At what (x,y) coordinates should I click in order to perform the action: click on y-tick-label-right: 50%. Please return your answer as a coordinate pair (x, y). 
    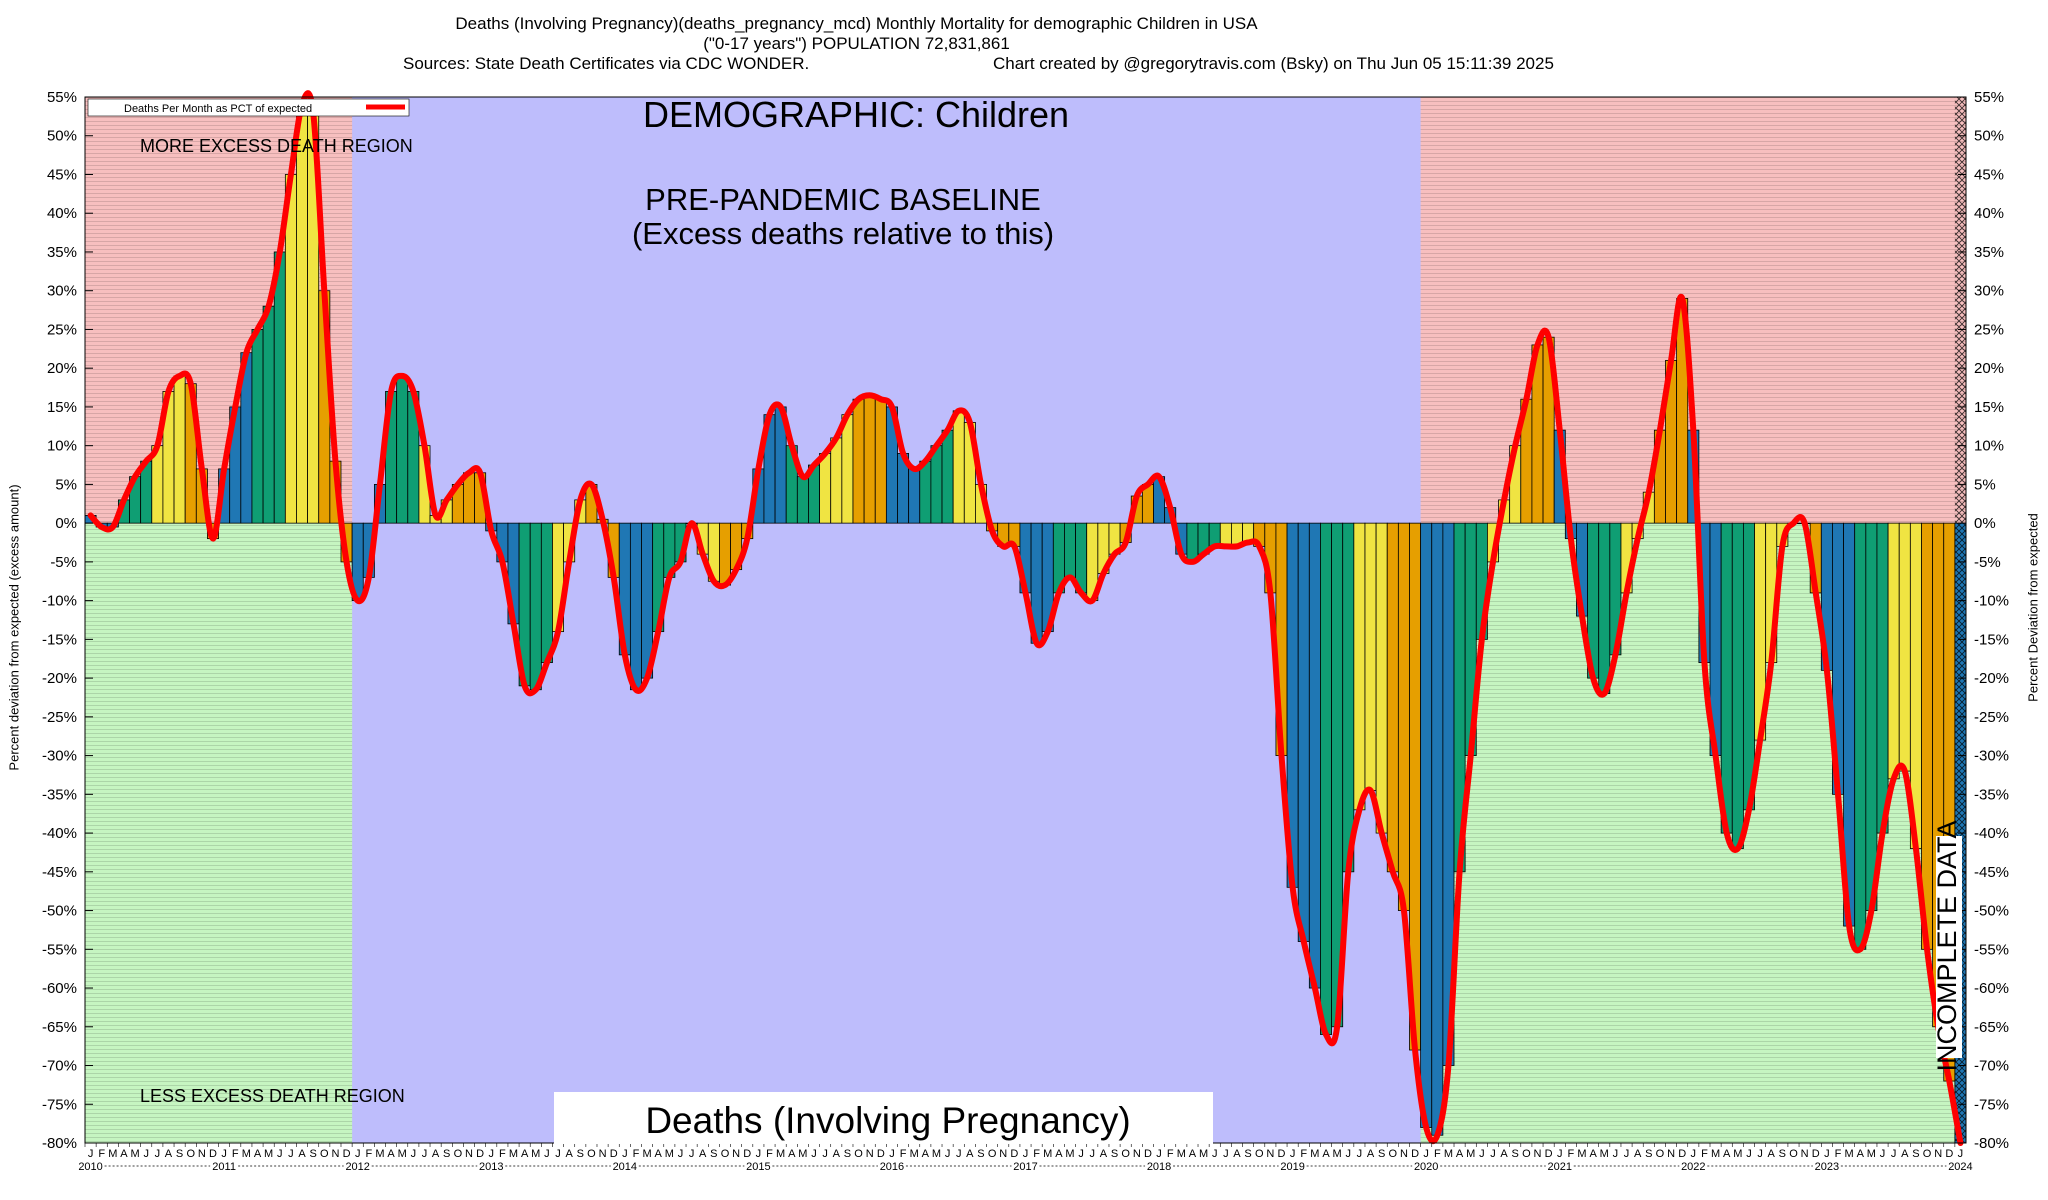
    Looking at the image, I should click on (1989, 136).